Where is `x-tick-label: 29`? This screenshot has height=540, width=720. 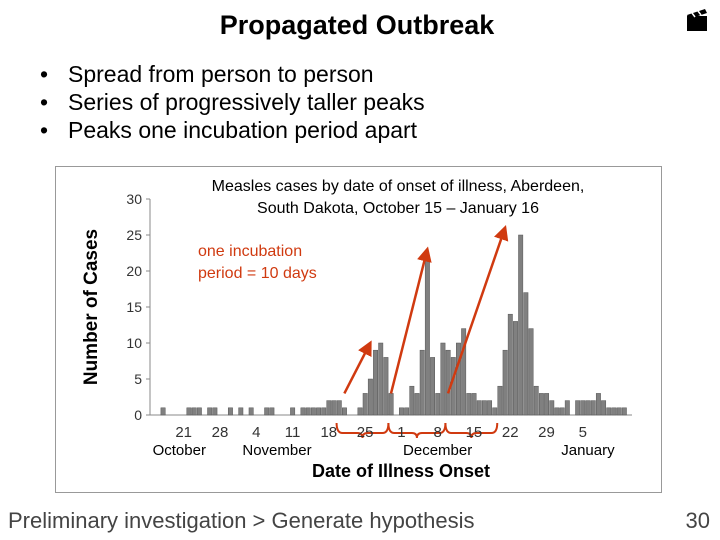 x-tick-label: 29 is located at coordinates (546, 432).